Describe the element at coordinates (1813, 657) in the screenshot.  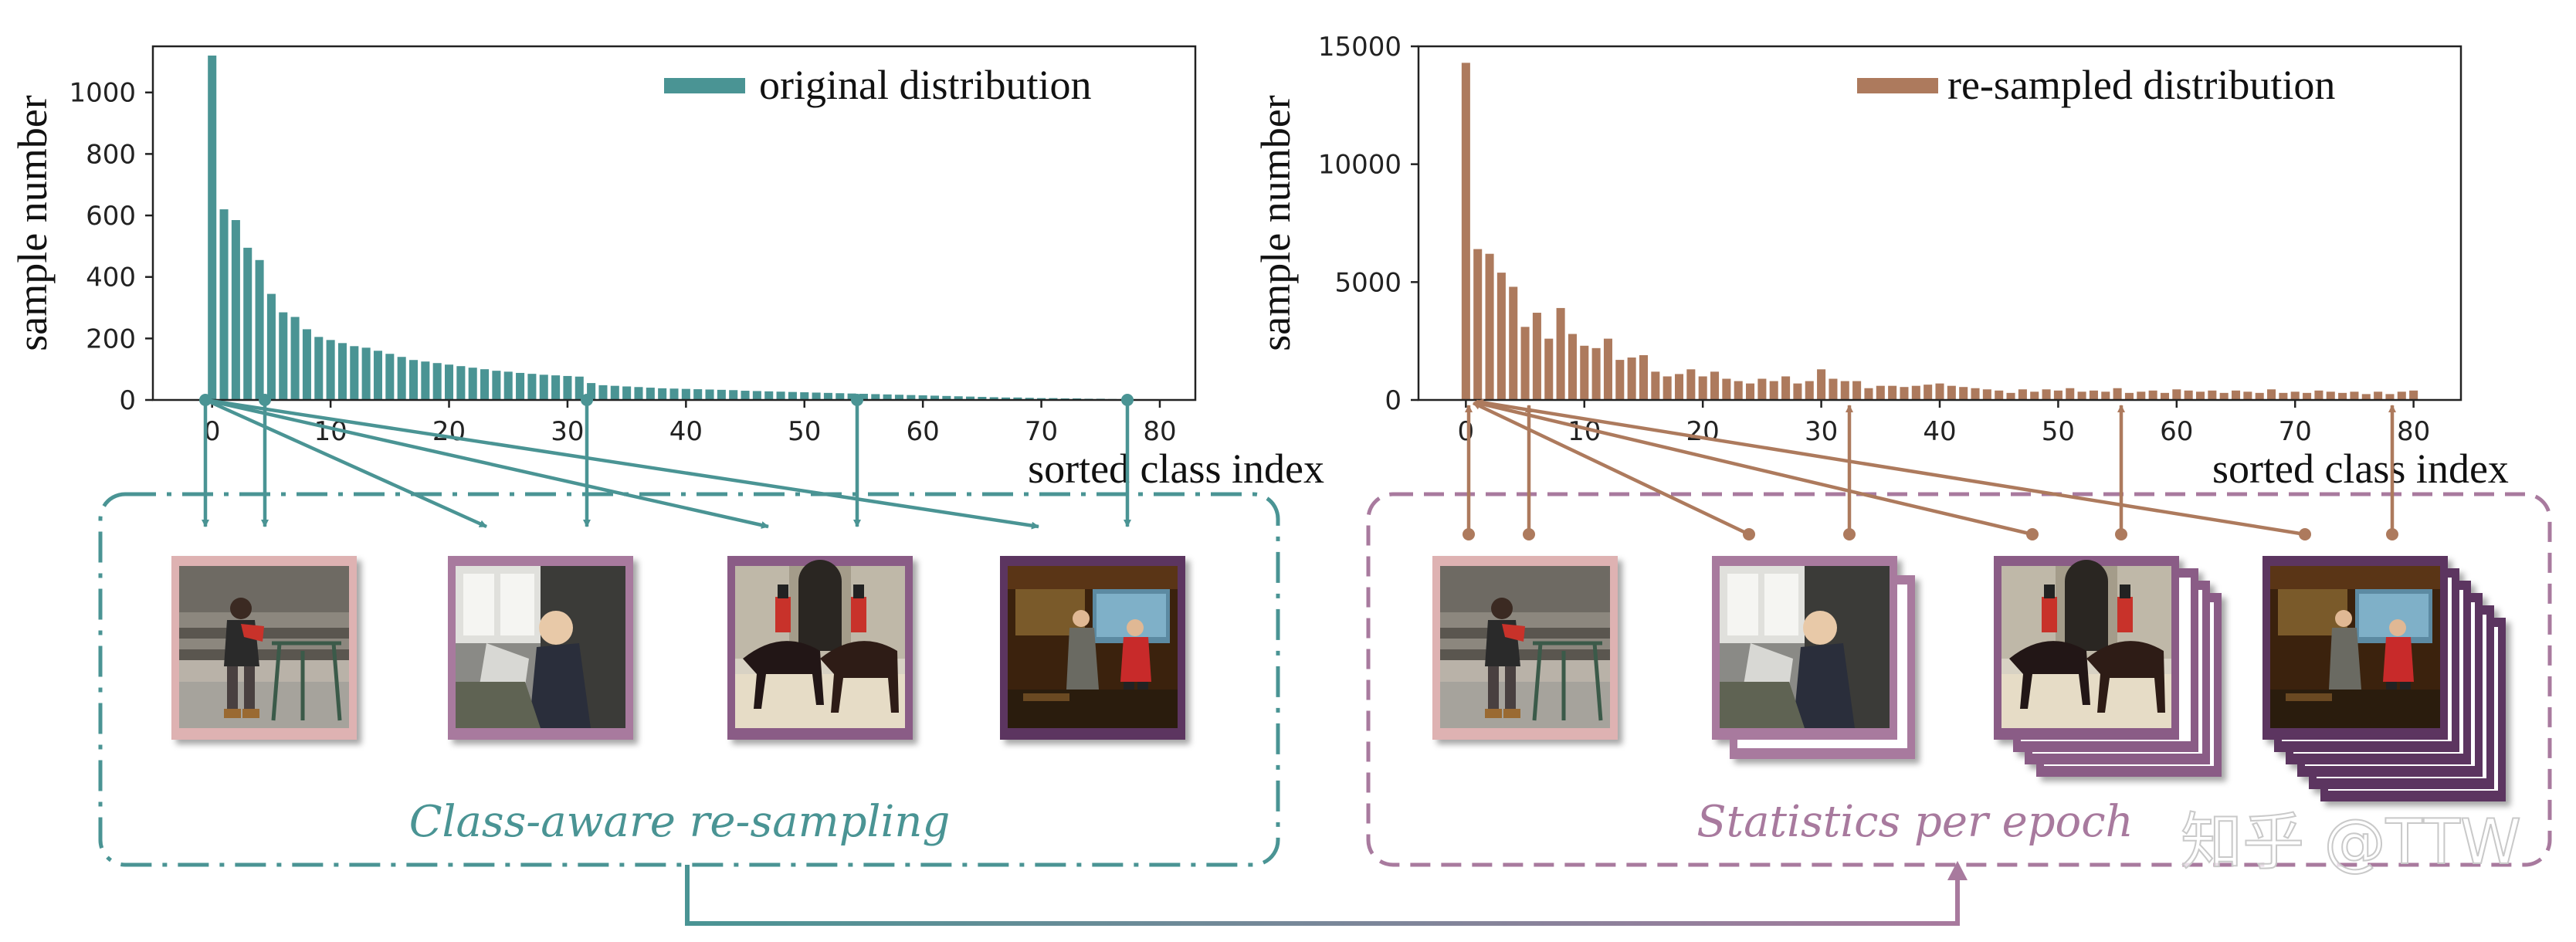
I see `right-thumb-2-stack` at that location.